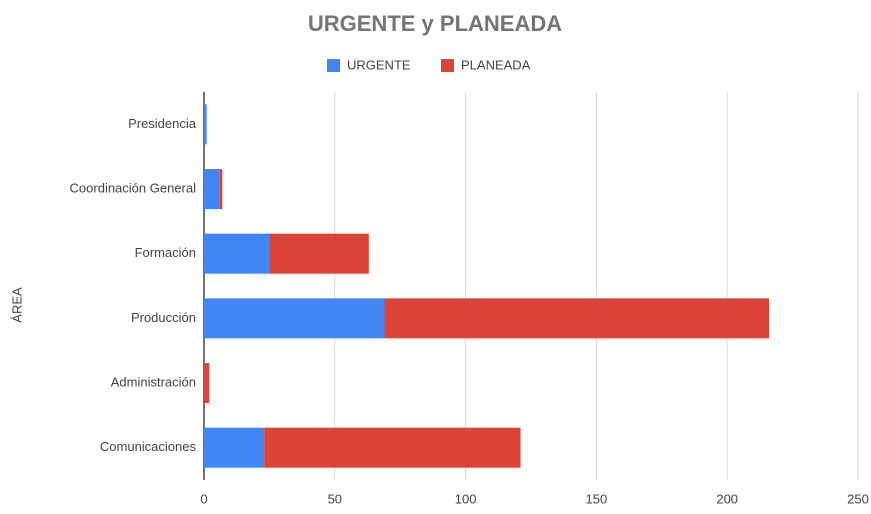  What do you see at coordinates (153, 381) in the screenshot?
I see `y-tick-label: Administración` at bounding box center [153, 381].